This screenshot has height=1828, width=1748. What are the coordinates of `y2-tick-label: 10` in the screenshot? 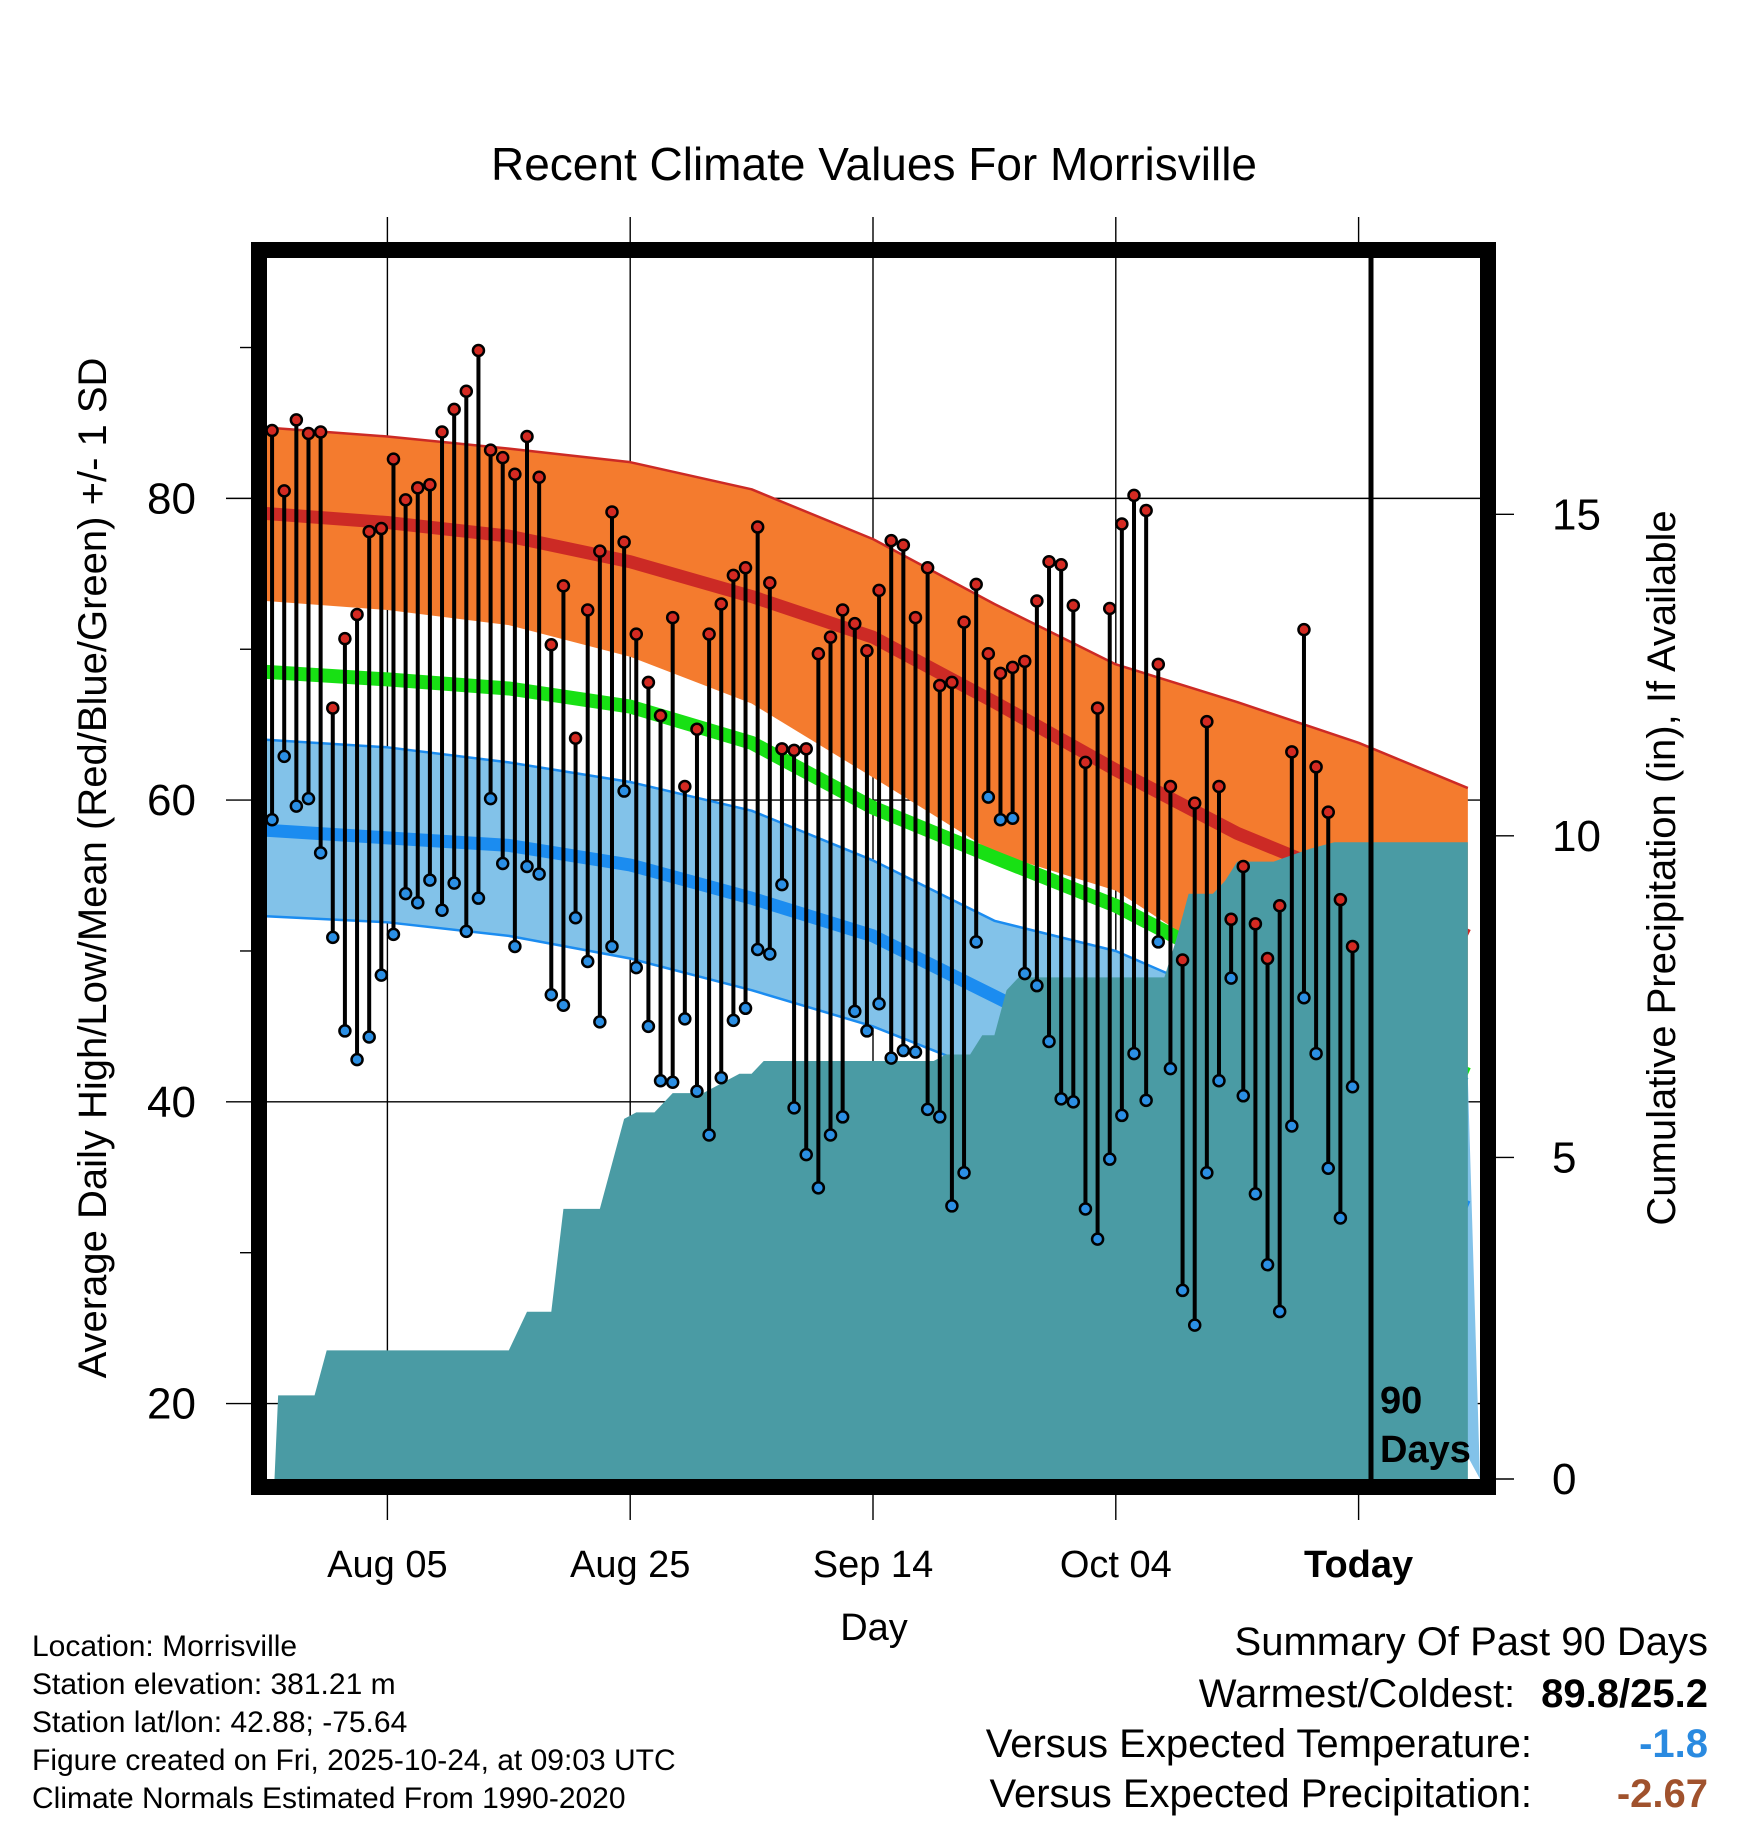 It's located at (1576, 836).